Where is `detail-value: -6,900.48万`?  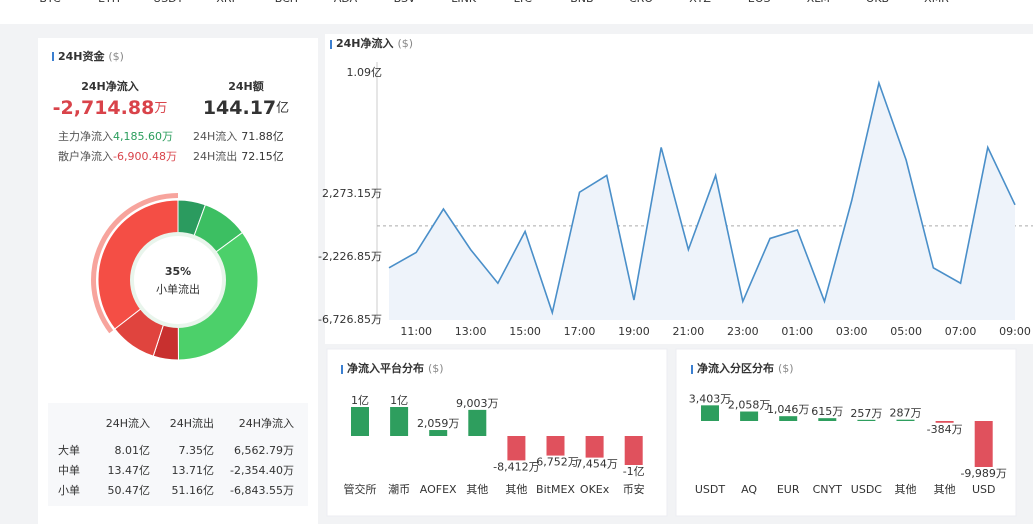
detail-value: -6,900.48万 is located at coordinates (145, 156).